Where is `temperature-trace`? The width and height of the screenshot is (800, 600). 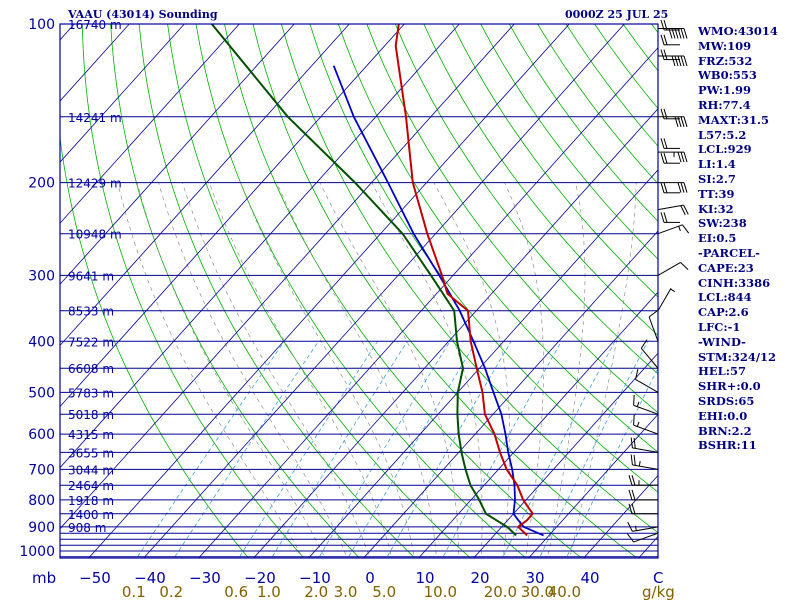
temperature-trace is located at coordinates (464, 280).